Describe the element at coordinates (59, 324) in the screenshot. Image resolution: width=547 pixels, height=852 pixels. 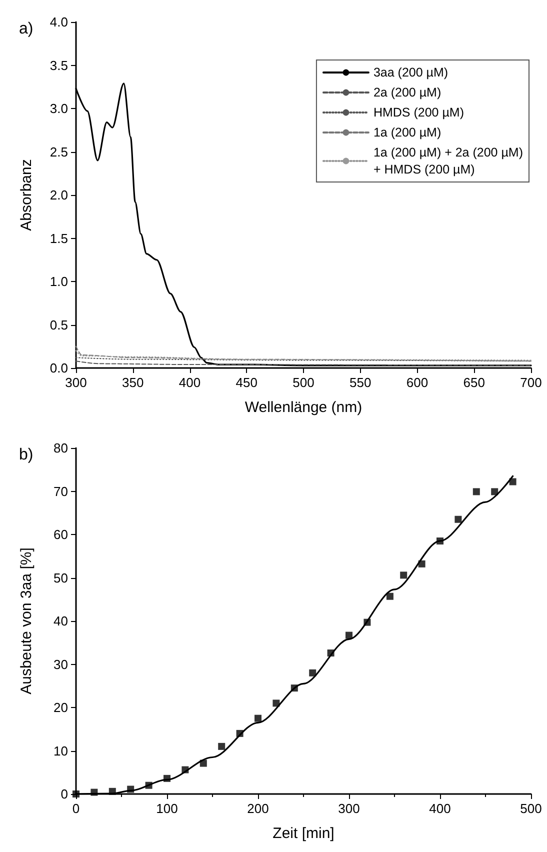
I see `y-tick-label: 0.5` at that location.